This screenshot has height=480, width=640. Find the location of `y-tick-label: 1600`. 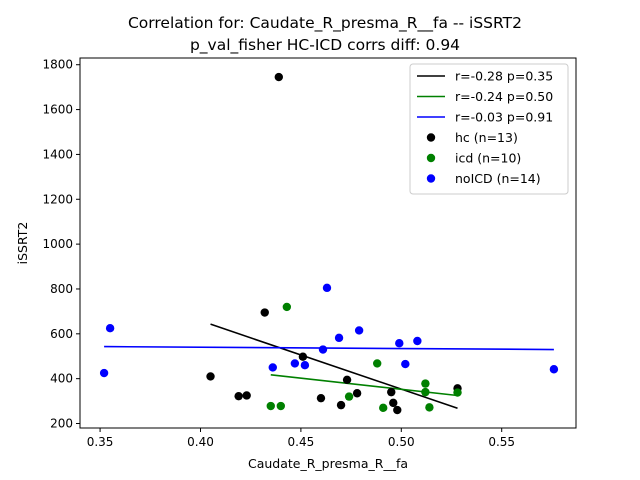

y-tick-label: 1600 is located at coordinates (57, 110).